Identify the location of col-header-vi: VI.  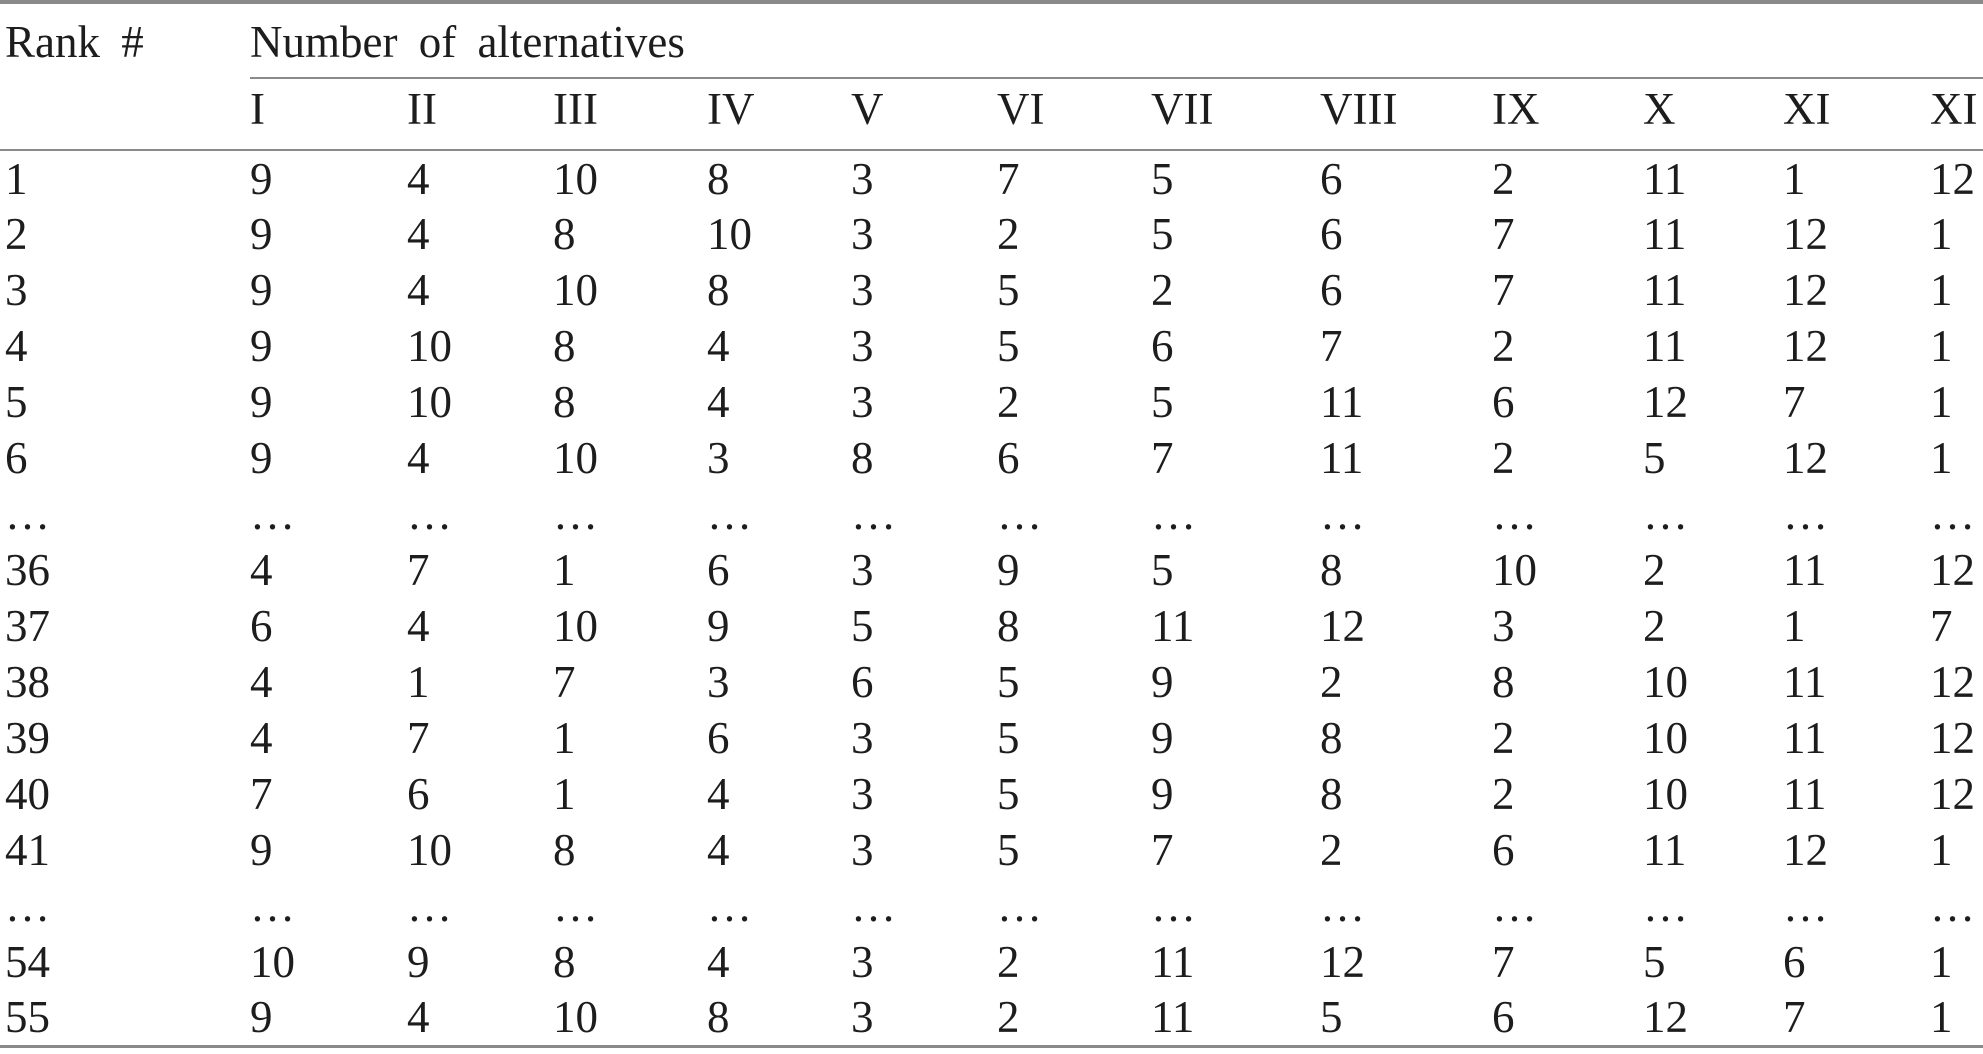
(1074, 114).